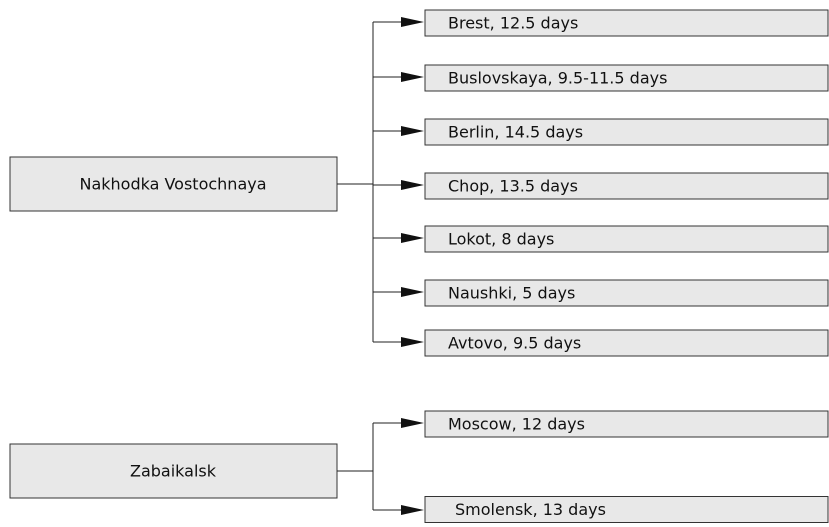 This screenshot has height=527, width=829. Describe the element at coordinates (514, 343) in the screenshot. I see `target-label: Avtovo, 9.5 days` at that location.